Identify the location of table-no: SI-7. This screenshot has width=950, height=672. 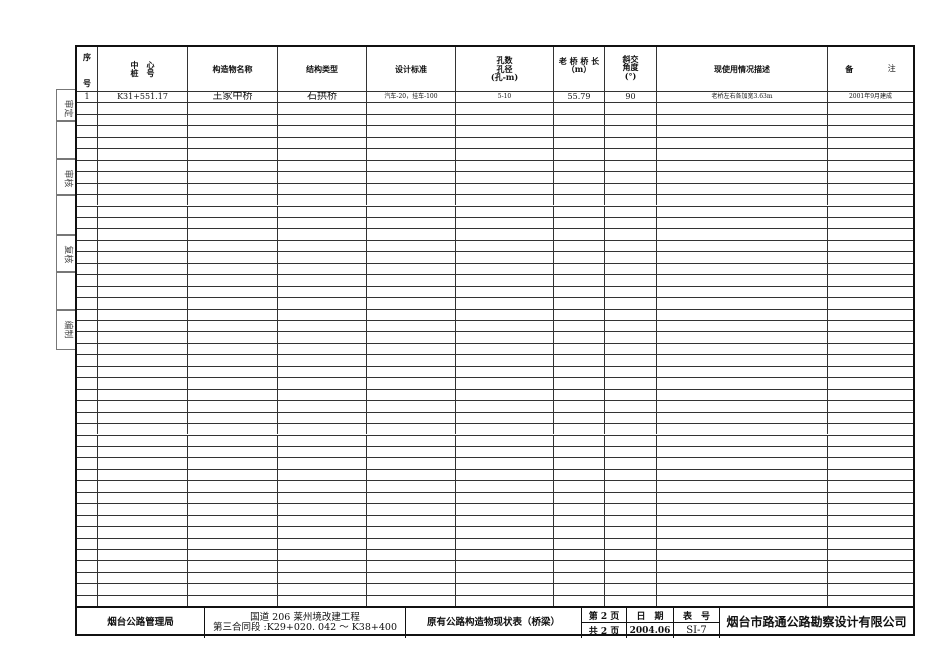
(697, 630).